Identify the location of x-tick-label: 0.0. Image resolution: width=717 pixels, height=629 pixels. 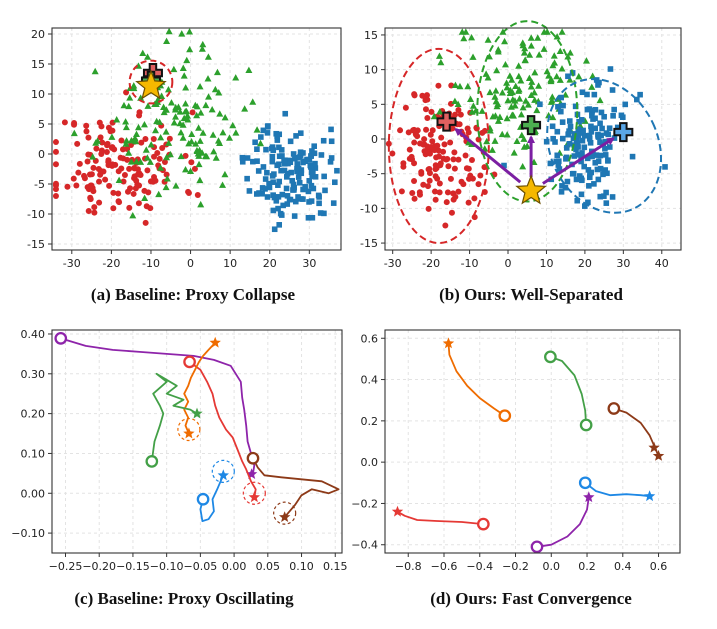
(552, 566).